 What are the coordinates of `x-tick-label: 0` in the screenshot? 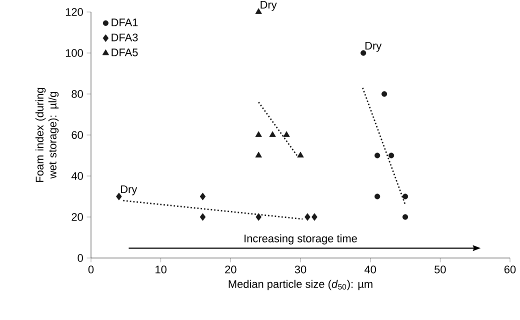 It's located at (91, 270).